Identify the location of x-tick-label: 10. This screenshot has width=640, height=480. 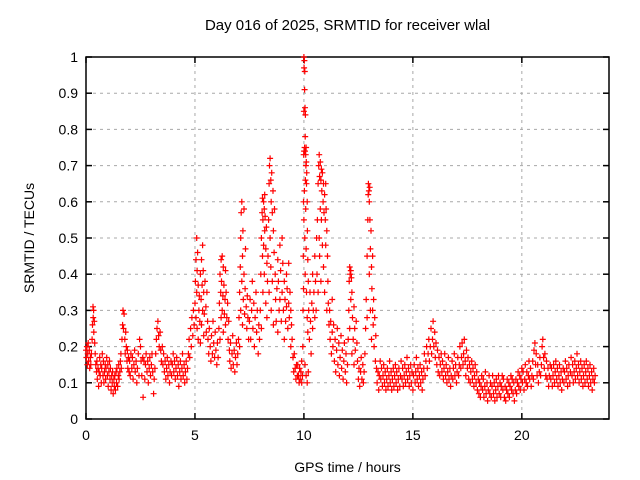
(304, 435).